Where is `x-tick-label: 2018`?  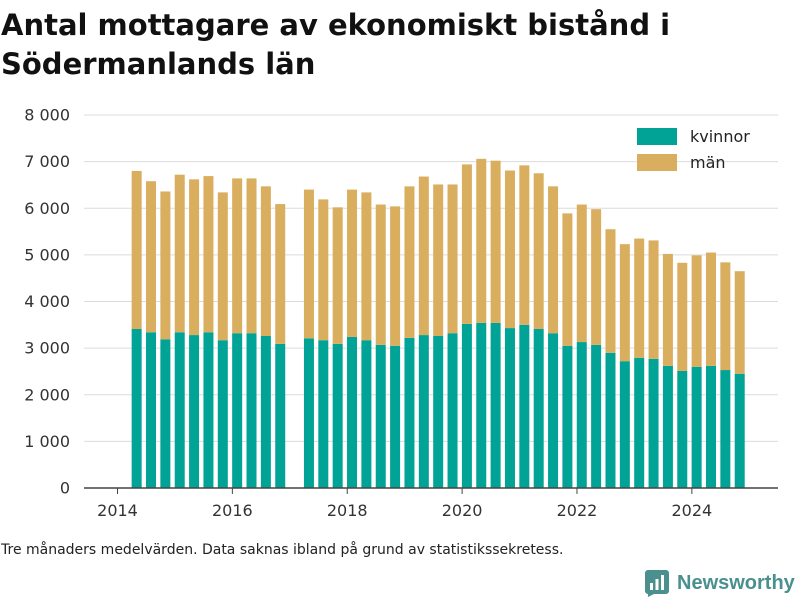
x-tick-label: 2018 is located at coordinates (347, 510).